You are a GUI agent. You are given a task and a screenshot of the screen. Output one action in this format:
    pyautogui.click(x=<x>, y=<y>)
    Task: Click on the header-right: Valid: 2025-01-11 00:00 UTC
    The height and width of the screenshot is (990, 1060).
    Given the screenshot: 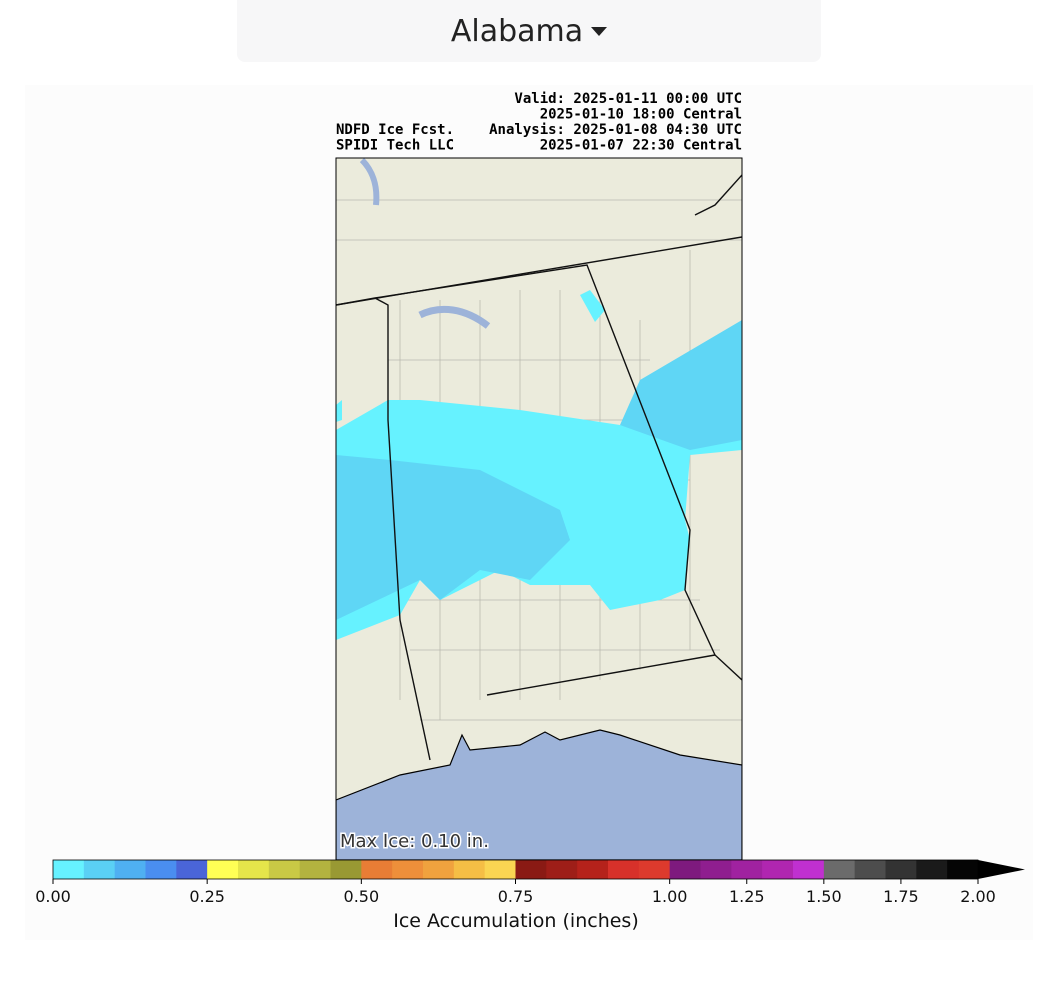 What is the action you would take?
    pyautogui.click(x=628, y=99)
    